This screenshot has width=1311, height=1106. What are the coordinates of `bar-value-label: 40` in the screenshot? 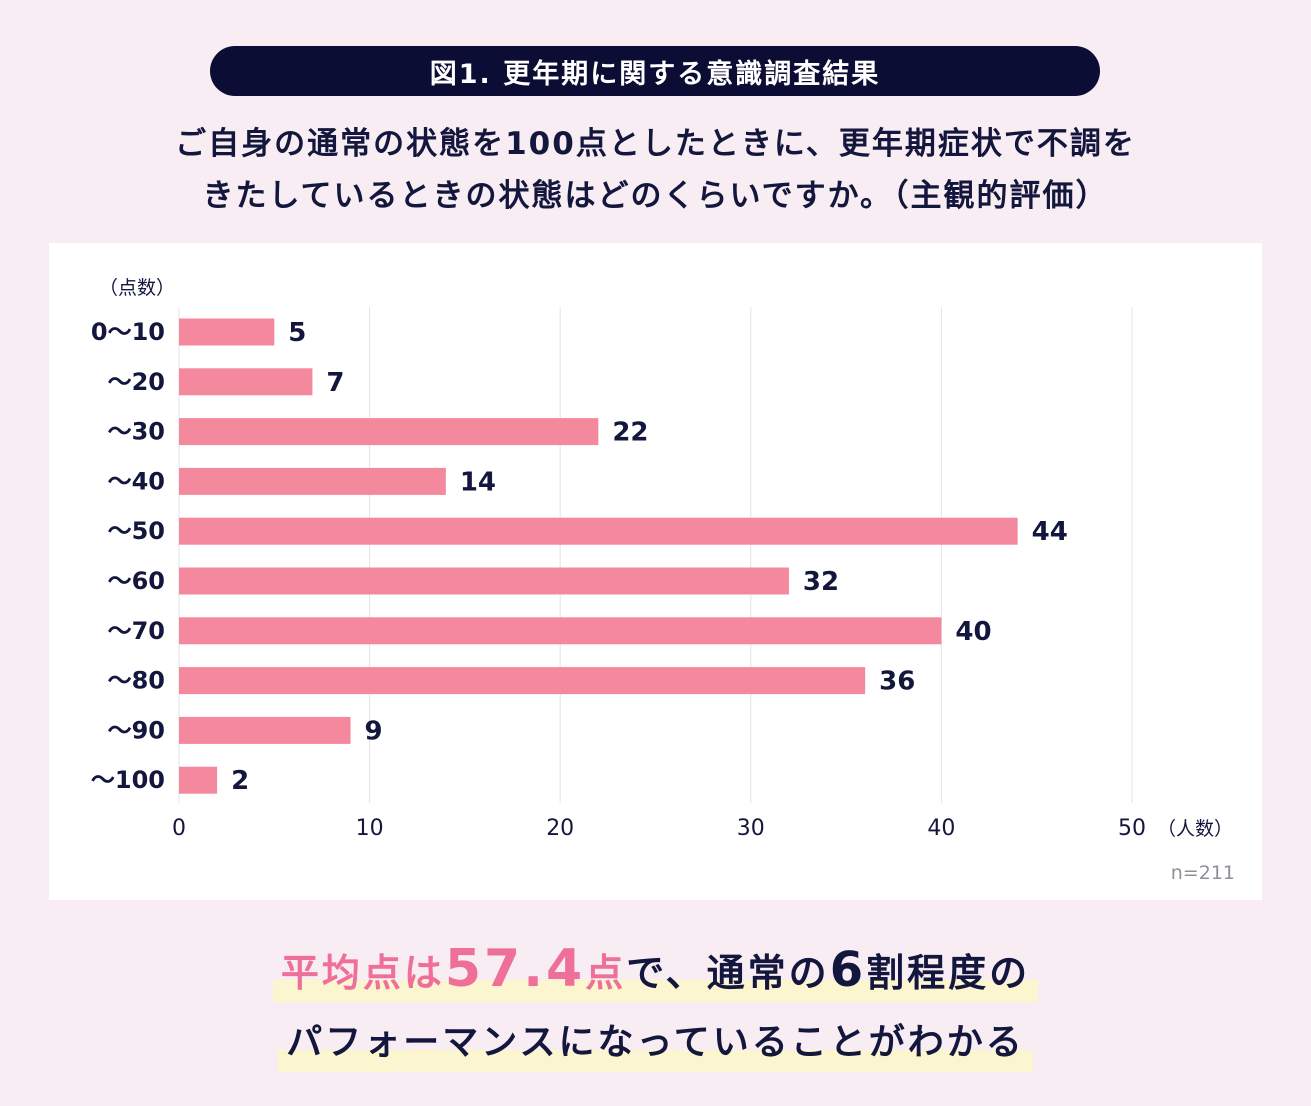 It's located at (973, 632).